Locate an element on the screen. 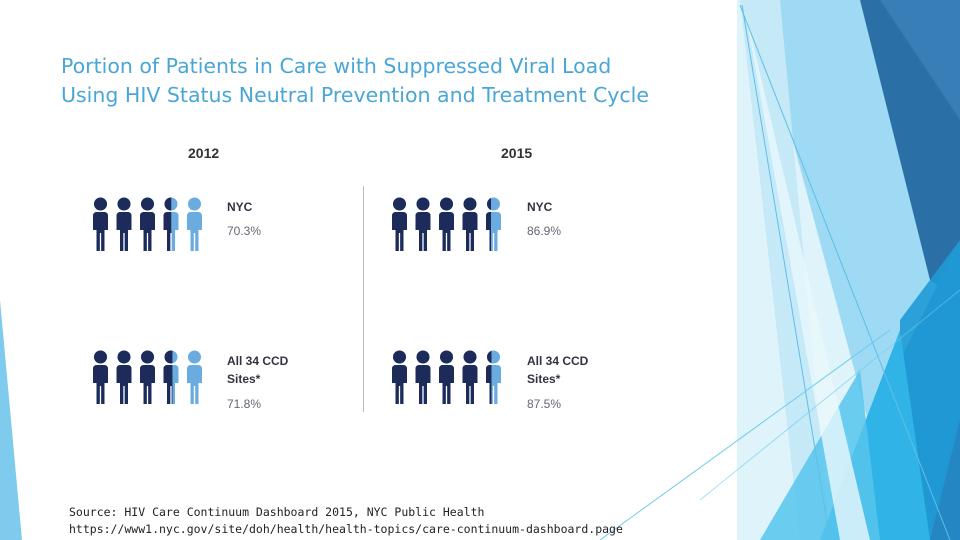 The width and height of the screenshot is (960, 540). panel-divider is located at coordinates (363, 299).